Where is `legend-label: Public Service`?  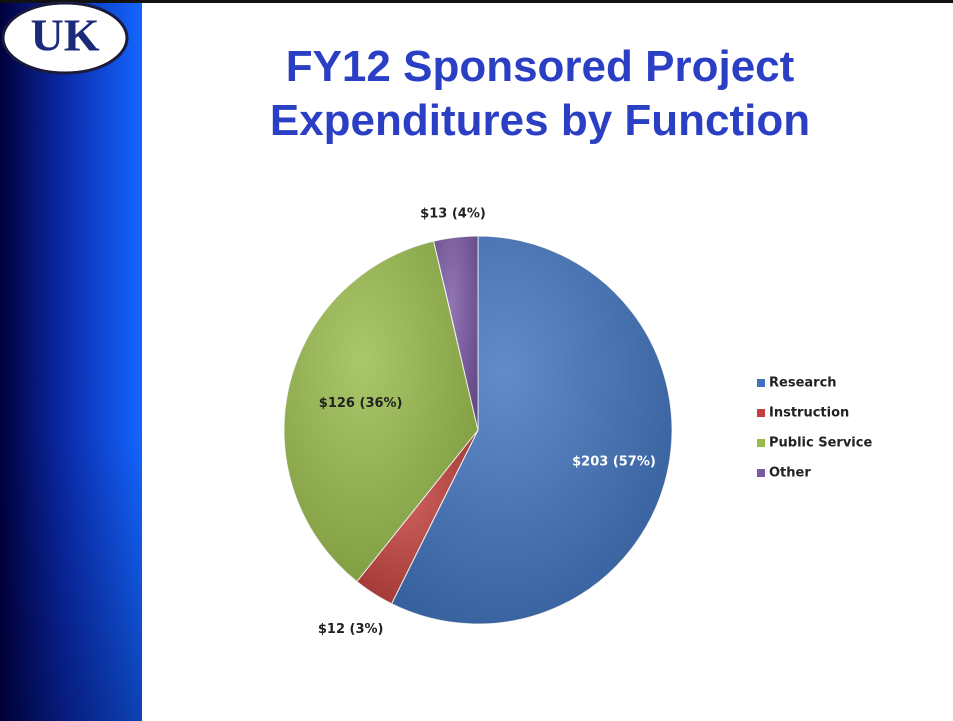
legend-label: Public Service is located at coordinates (820, 443).